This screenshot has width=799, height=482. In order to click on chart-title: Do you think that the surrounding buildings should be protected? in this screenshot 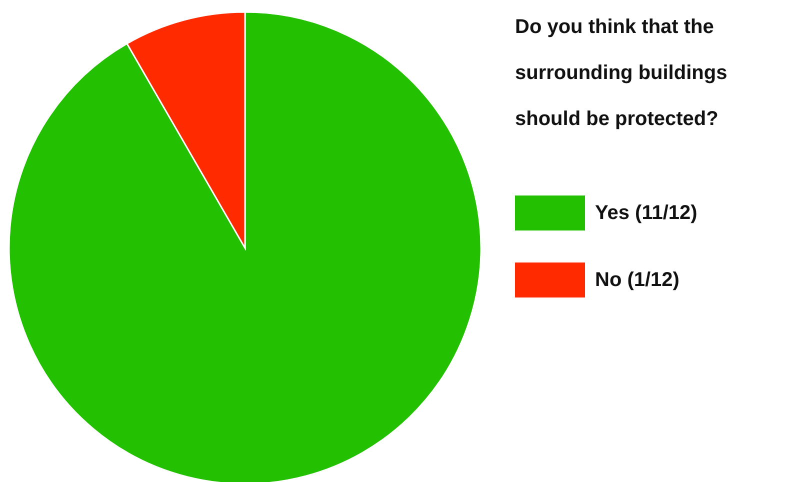, I will do `click(621, 73)`.